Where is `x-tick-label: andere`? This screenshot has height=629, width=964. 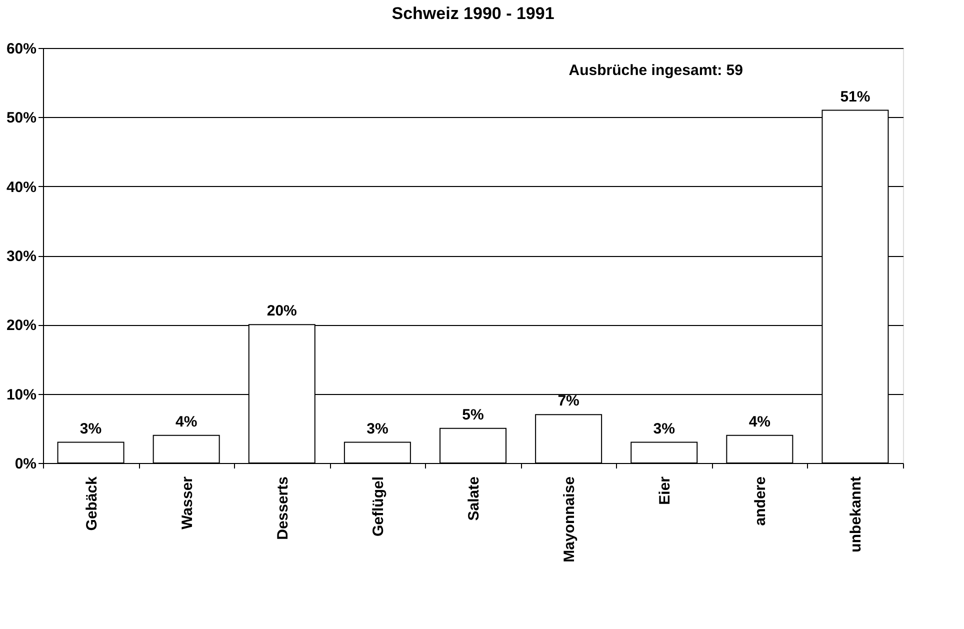 x-tick-label: andere is located at coordinates (761, 501).